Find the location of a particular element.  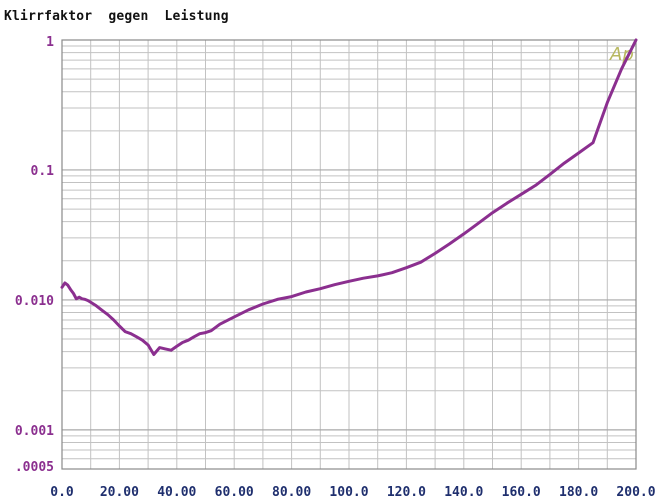

y-axis-ticks: 1 0.1 0.010 0.001 .0005 is located at coordinates (34, 255).